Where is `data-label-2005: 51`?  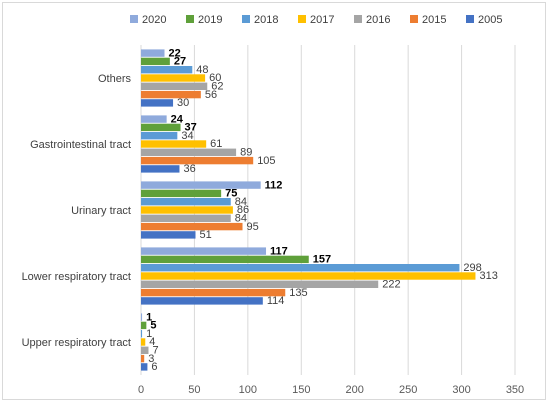
data-label-2005: 51 is located at coordinates (205, 235).